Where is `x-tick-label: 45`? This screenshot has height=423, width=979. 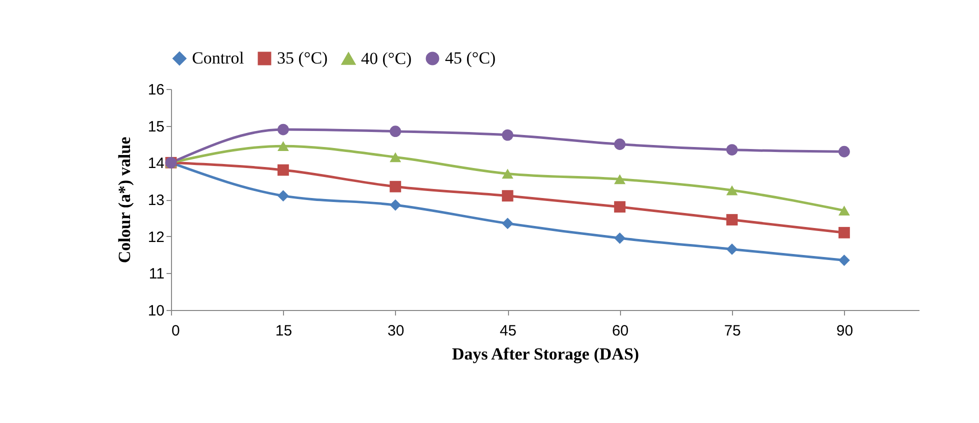
x-tick-label: 45 is located at coordinates (508, 331).